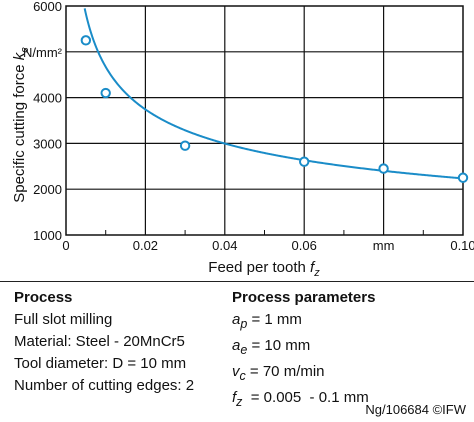 Image resolution: width=474 pixels, height=422 pixels. What do you see at coordinates (47, 121) in the screenshot?
I see `y-tick-labels: 100020003000400050006000` at bounding box center [47, 121].